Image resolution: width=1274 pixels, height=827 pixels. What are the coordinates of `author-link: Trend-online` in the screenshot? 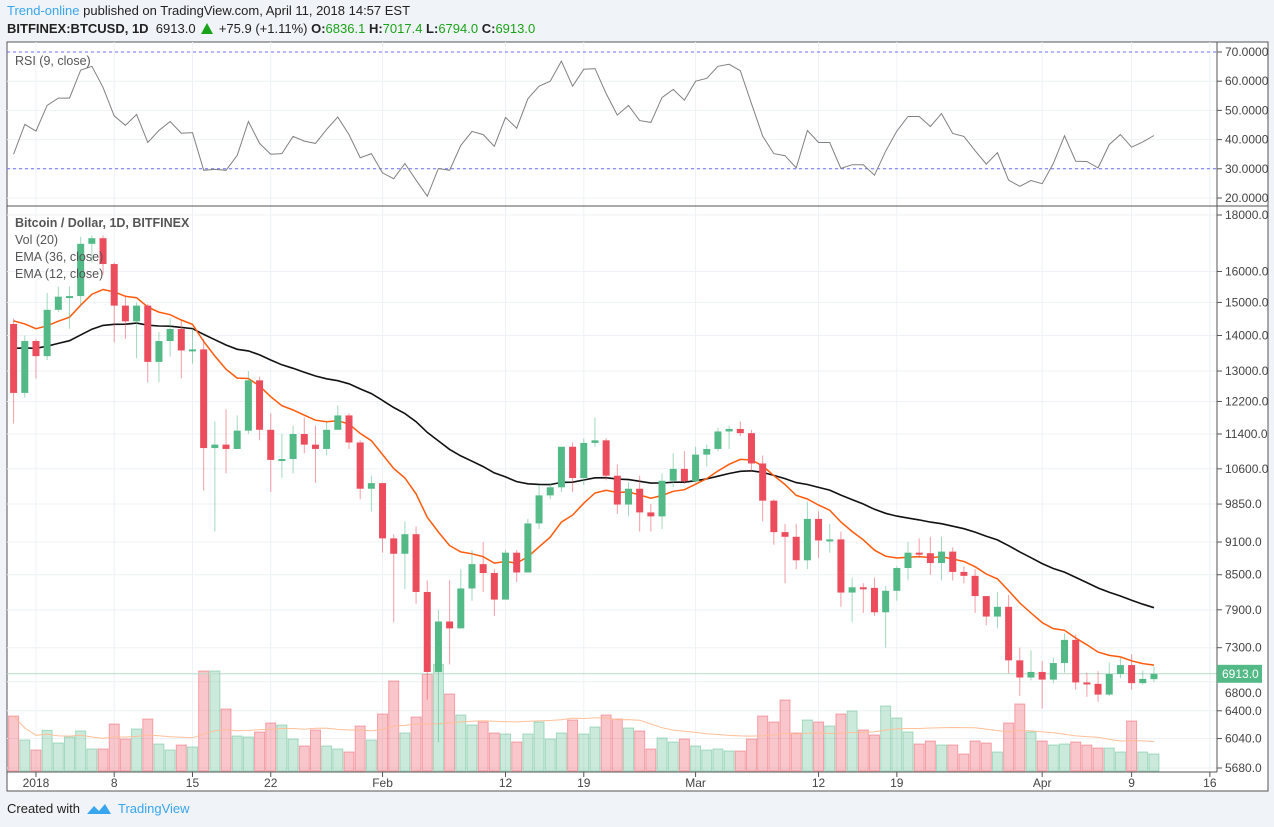 It's located at (43, 10).